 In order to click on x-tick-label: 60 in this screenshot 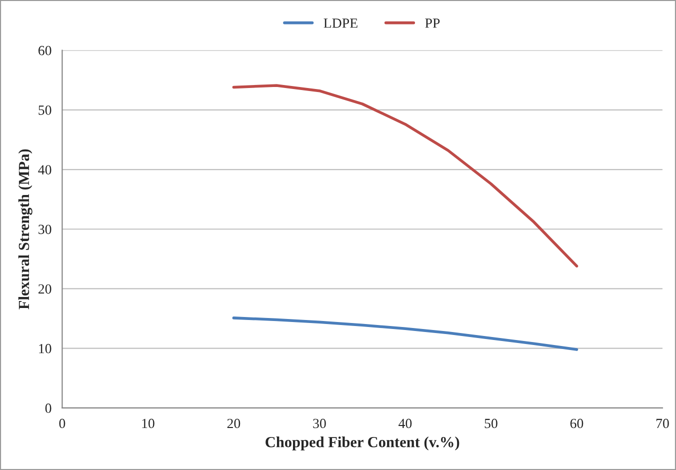, I will do `click(577, 423)`.